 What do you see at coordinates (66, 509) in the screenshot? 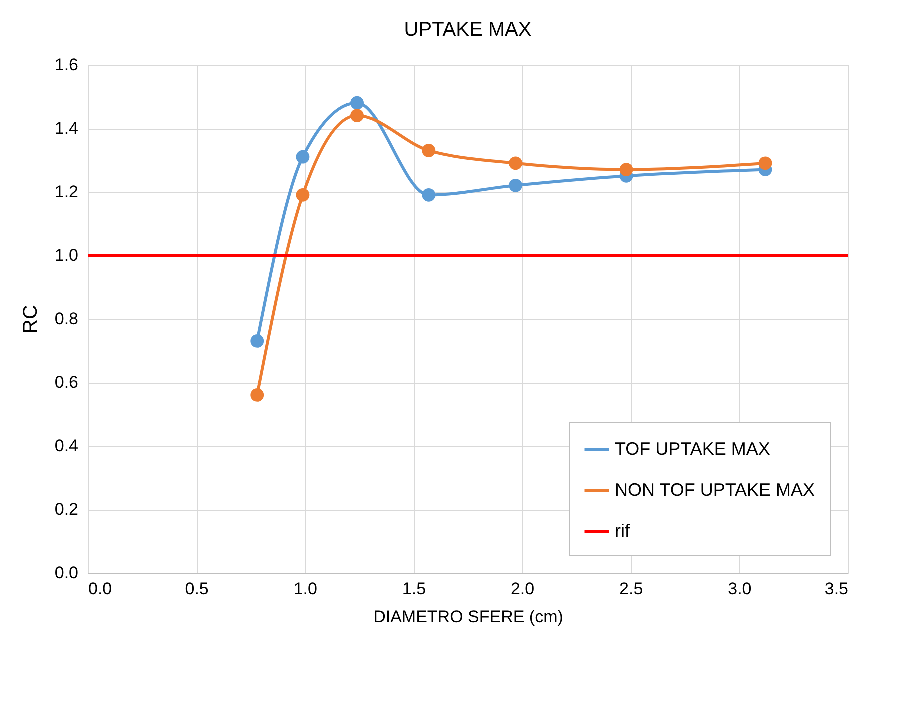
I see `y-tick-label: 0.2` at bounding box center [66, 509].